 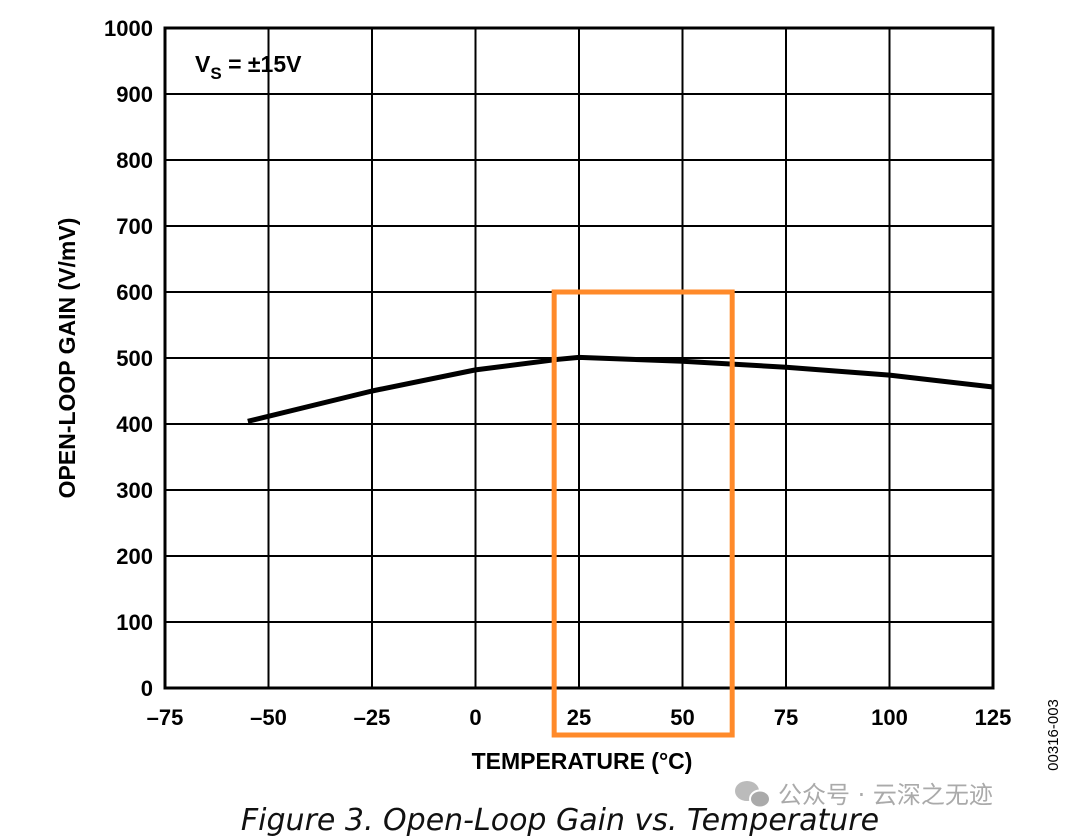 I want to click on x-tick-label: 50, so click(x=682, y=717).